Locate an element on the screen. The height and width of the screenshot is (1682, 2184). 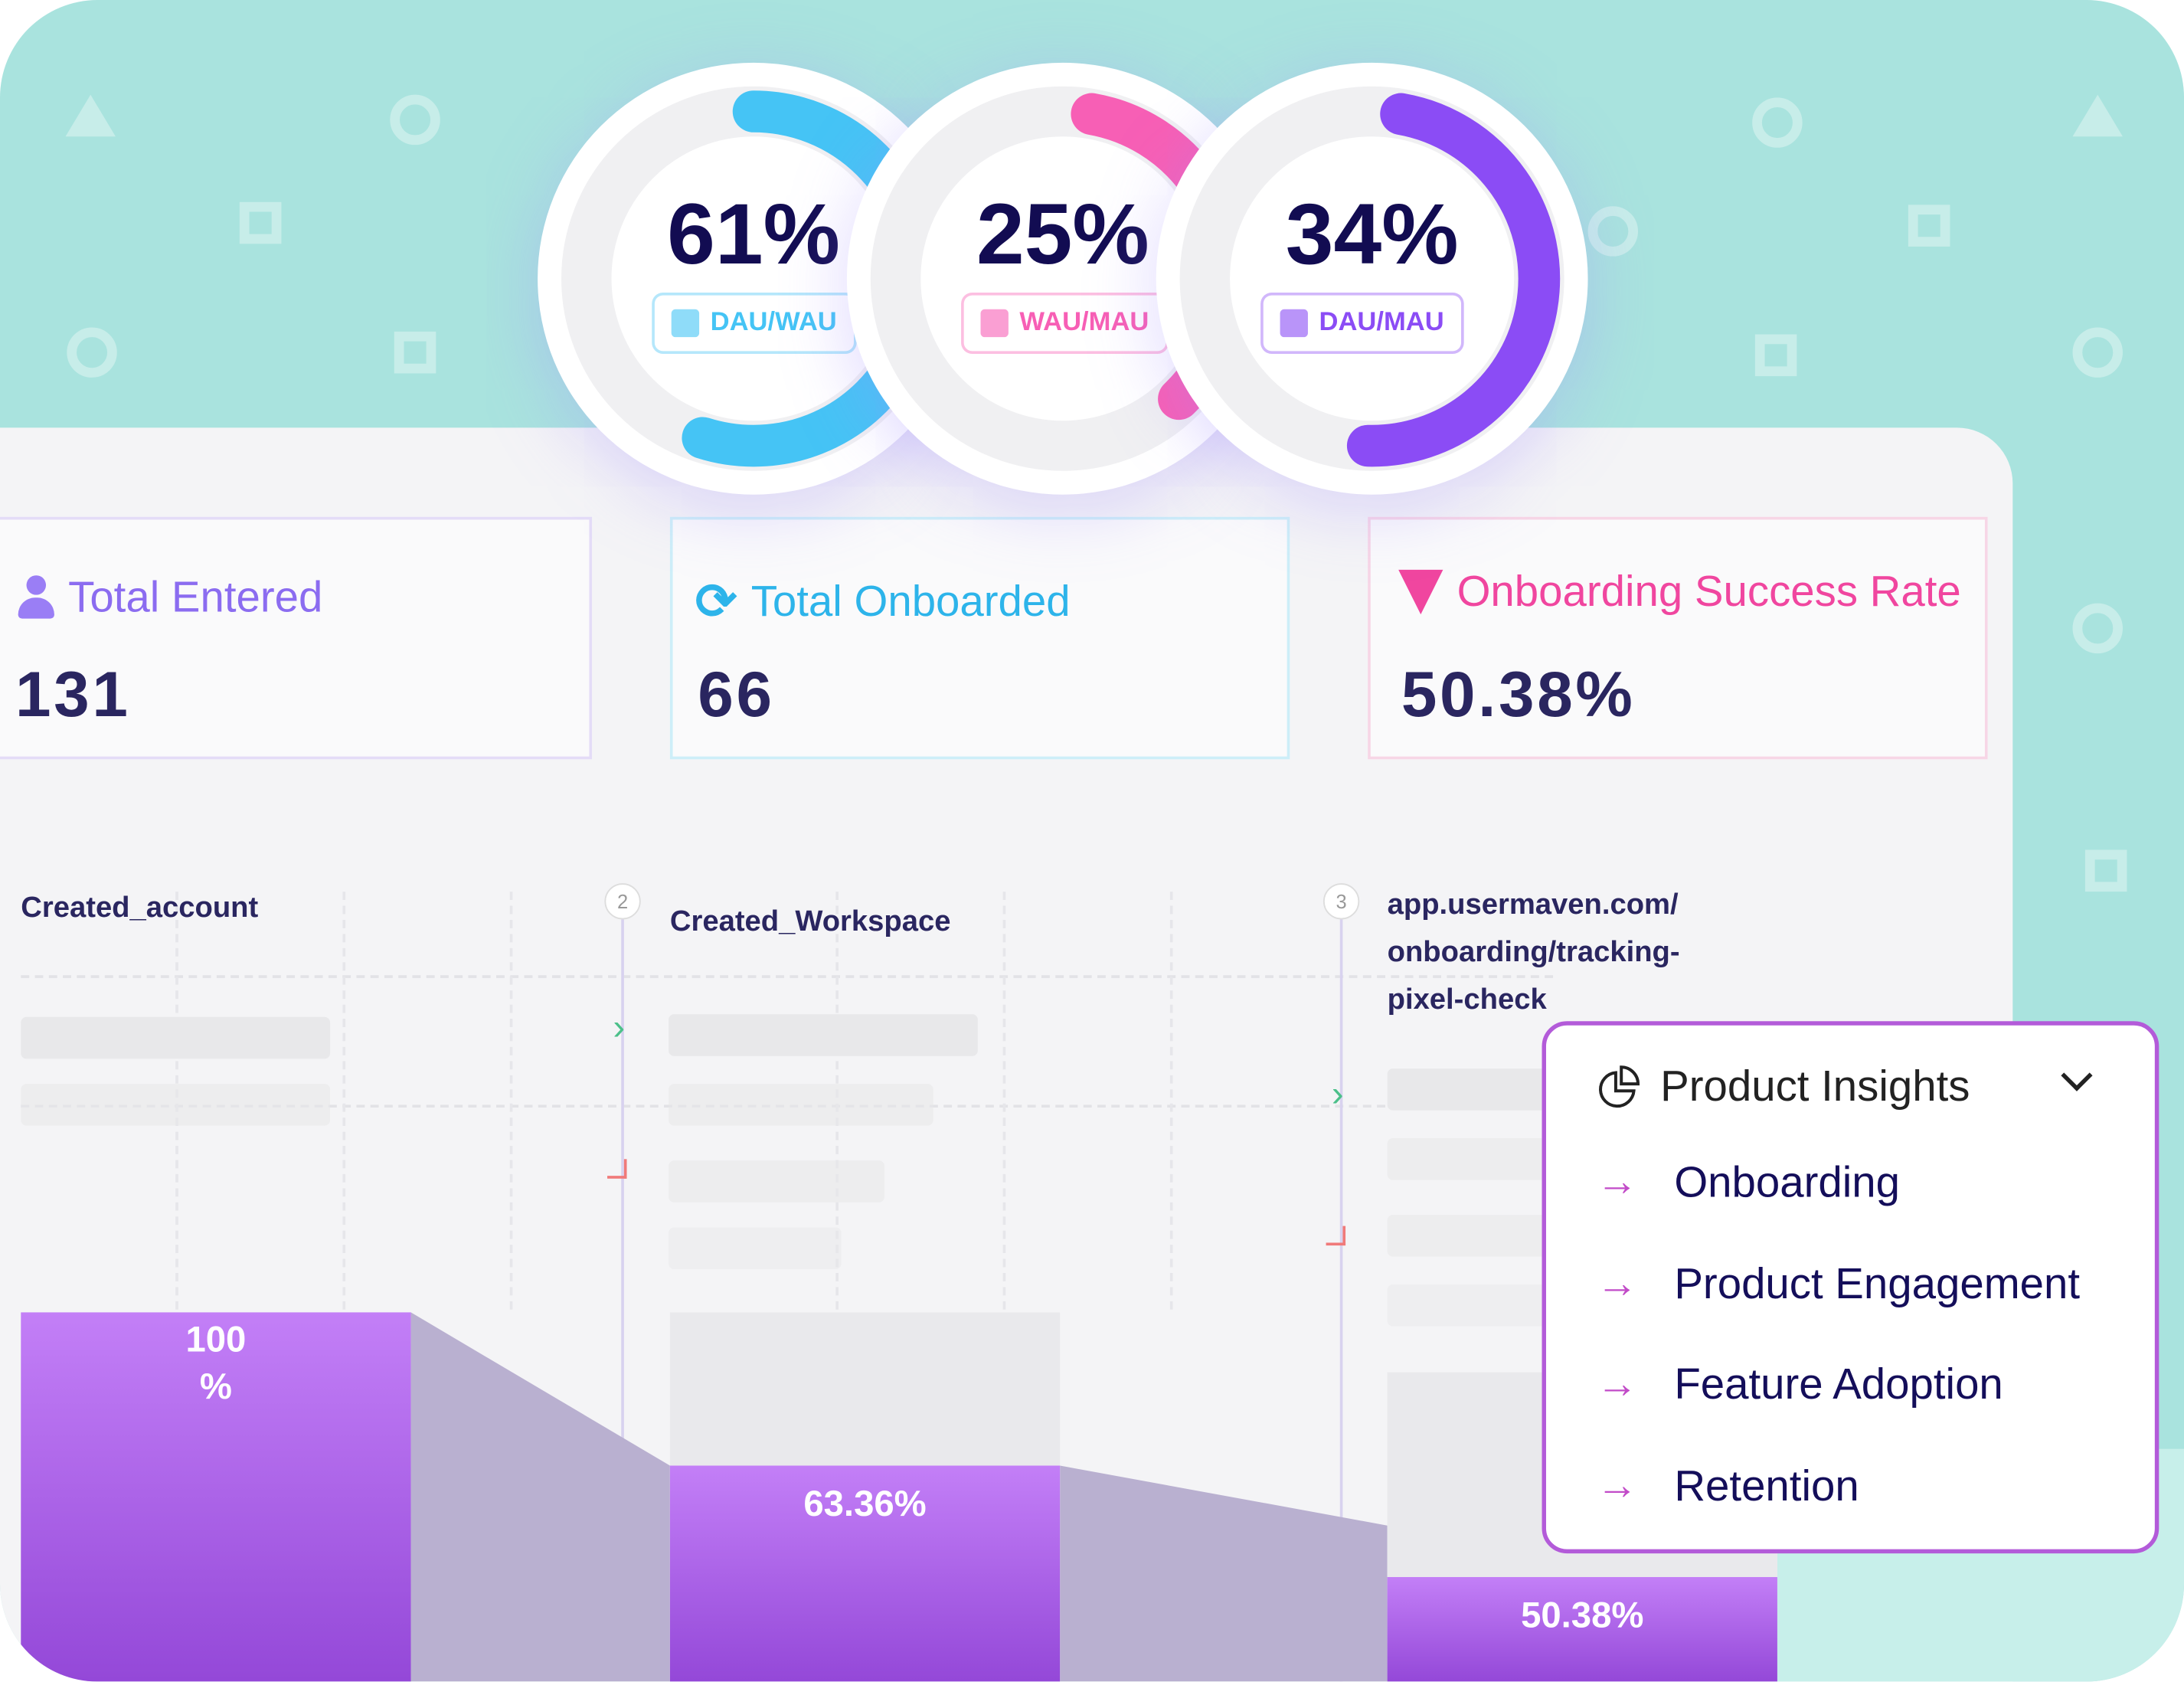
gauge-label-text: WAU/MAU is located at coordinates (1084, 323).